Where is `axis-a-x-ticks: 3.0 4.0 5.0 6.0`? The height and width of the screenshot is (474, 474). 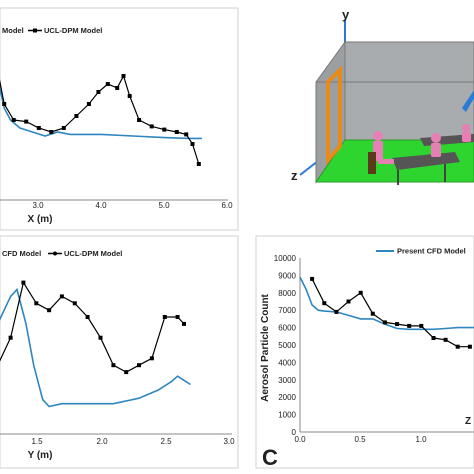
axis-a-x-ticks: 3.0 4.0 5.0 6.0 is located at coordinates (132, 205).